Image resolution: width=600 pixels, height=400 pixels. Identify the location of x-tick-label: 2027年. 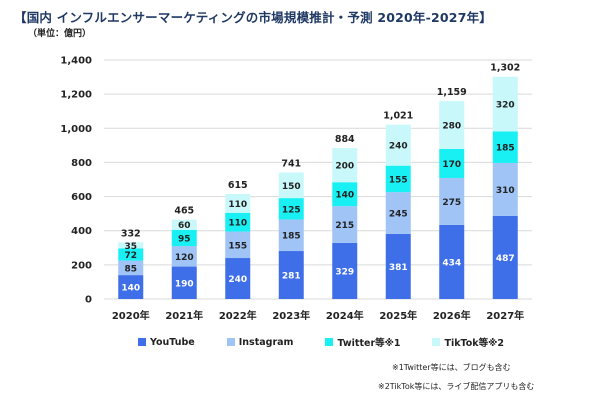
(505, 315).